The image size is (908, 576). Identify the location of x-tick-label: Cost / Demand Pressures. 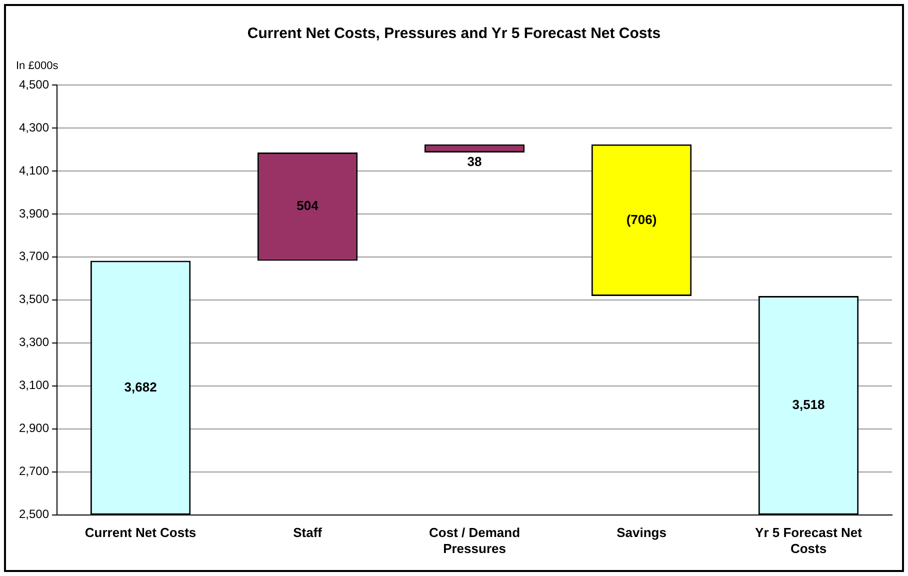
(474, 540).